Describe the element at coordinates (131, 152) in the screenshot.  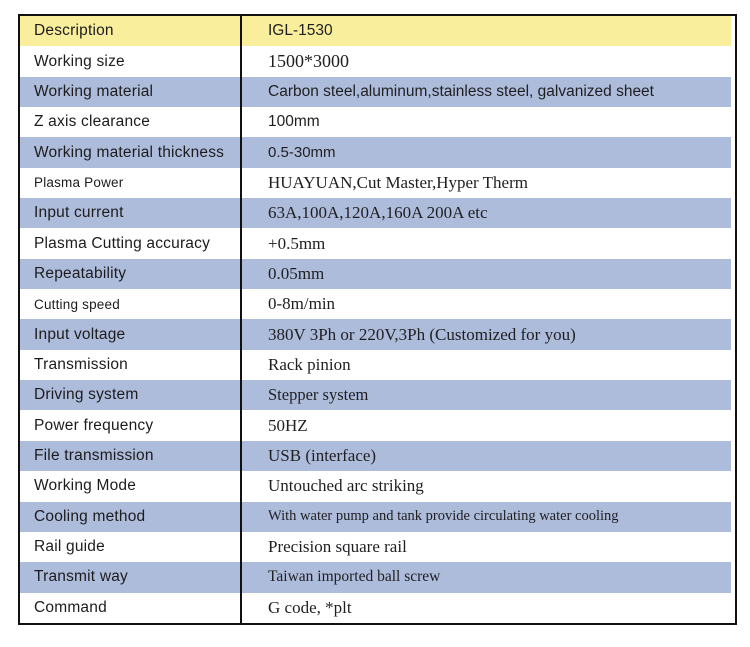
I see `spec-name-cell: Working material thickness` at that location.